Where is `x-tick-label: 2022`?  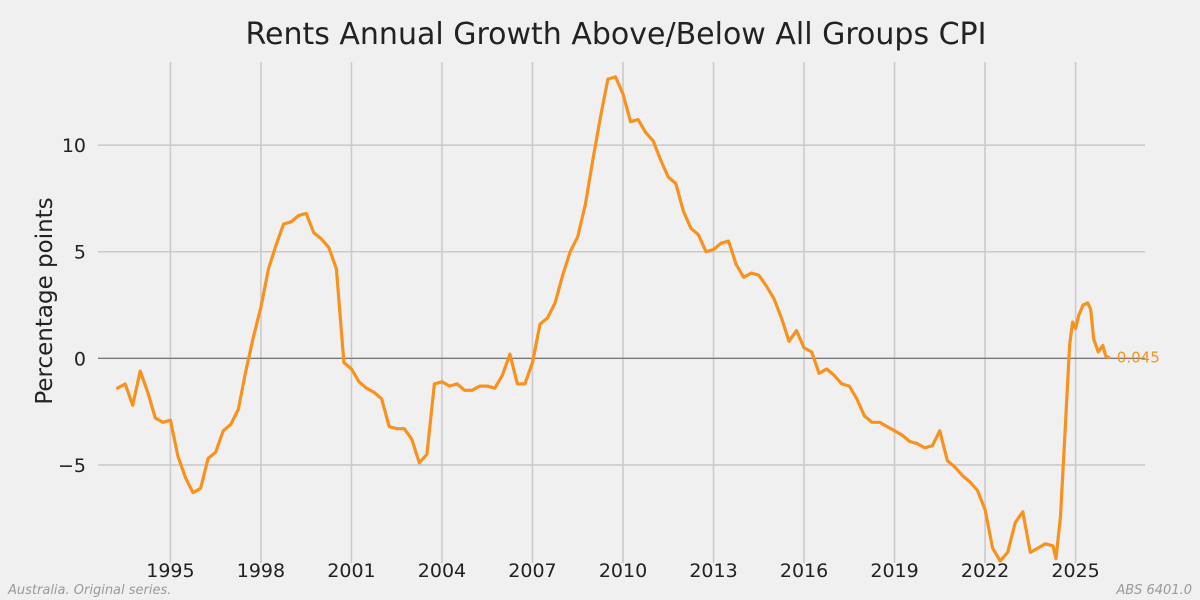
x-tick-label: 2022 is located at coordinates (985, 571).